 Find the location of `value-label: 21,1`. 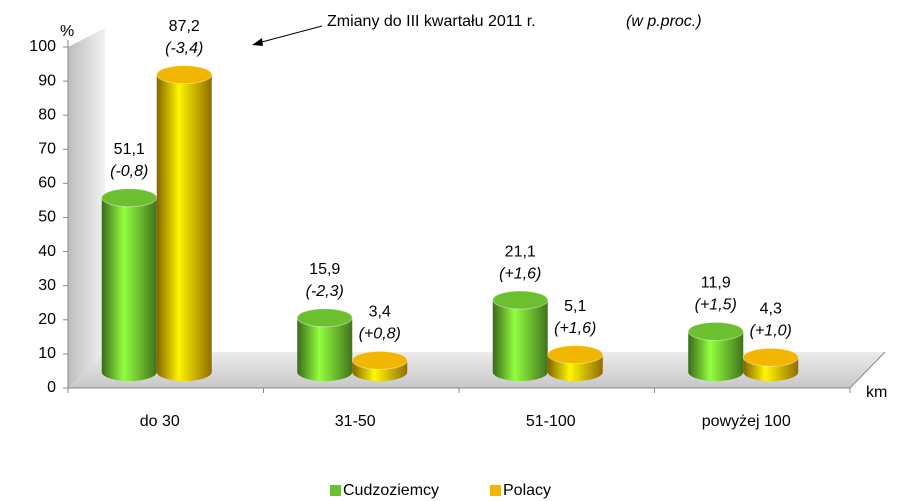

value-label: 21,1 is located at coordinates (520, 251).